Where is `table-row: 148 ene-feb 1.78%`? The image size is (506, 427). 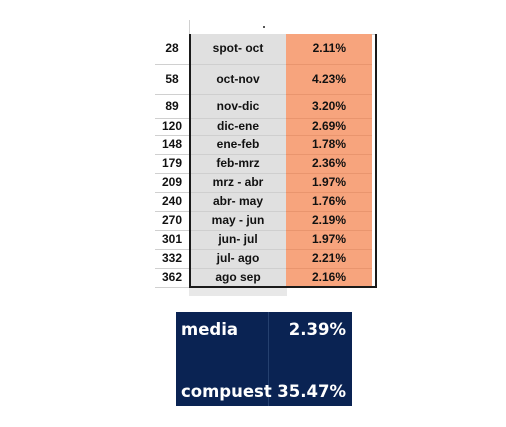
table-row: 148 ene-feb 1.78% is located at coordinates (263, 145).